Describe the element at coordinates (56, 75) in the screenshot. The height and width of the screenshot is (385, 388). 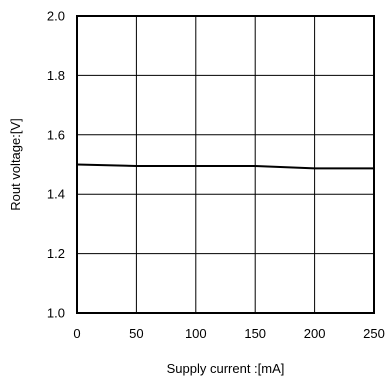
I see `y-tick-label: 1.8` at that location.